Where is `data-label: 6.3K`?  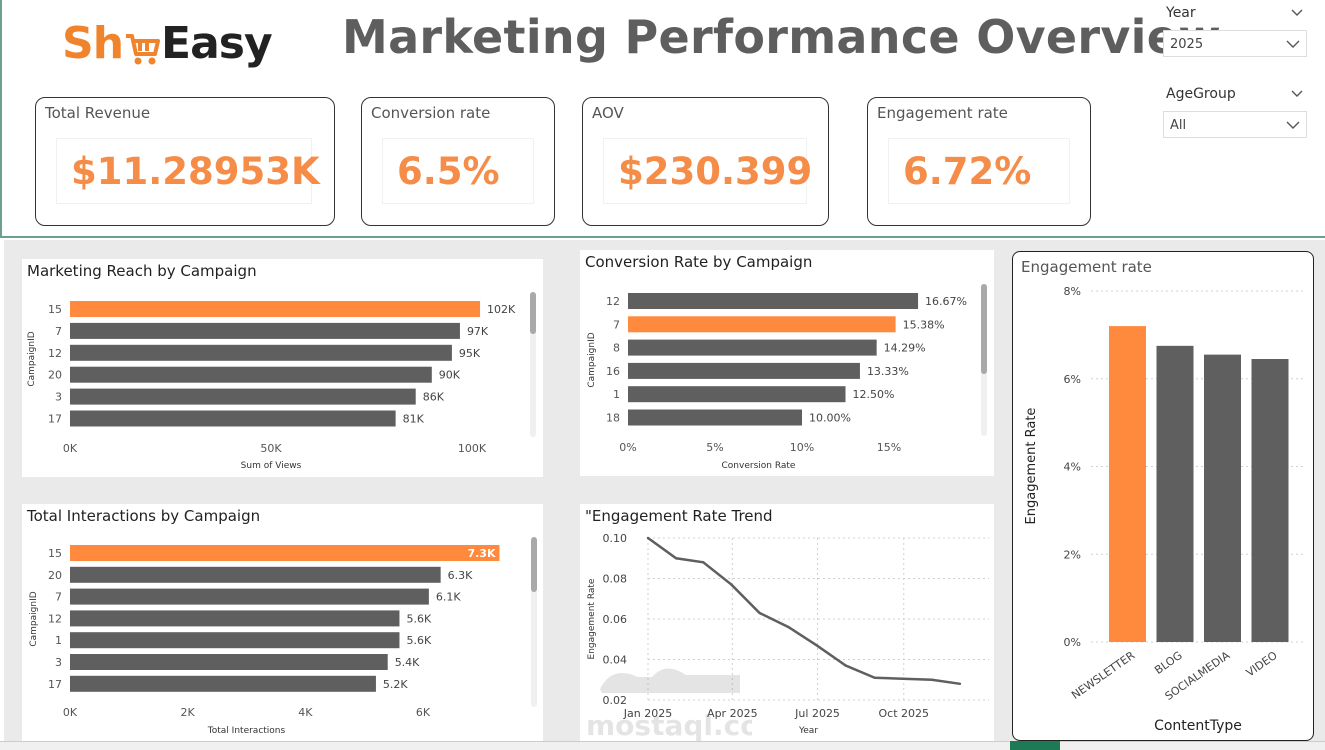
data-label: 6.3K is located at coordinates (460, 575).